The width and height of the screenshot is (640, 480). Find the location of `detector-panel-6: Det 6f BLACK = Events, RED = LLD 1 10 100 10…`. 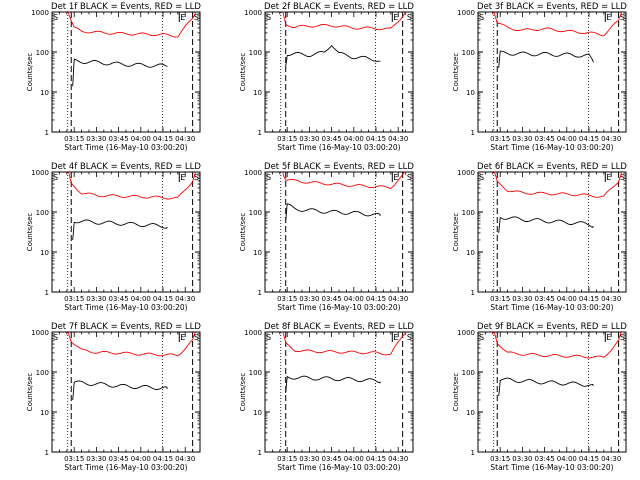

detector-panel-6: Det 6f BLACK = Events, RED = LLD 1 10 100 10… is located at coordinates (539, 237).